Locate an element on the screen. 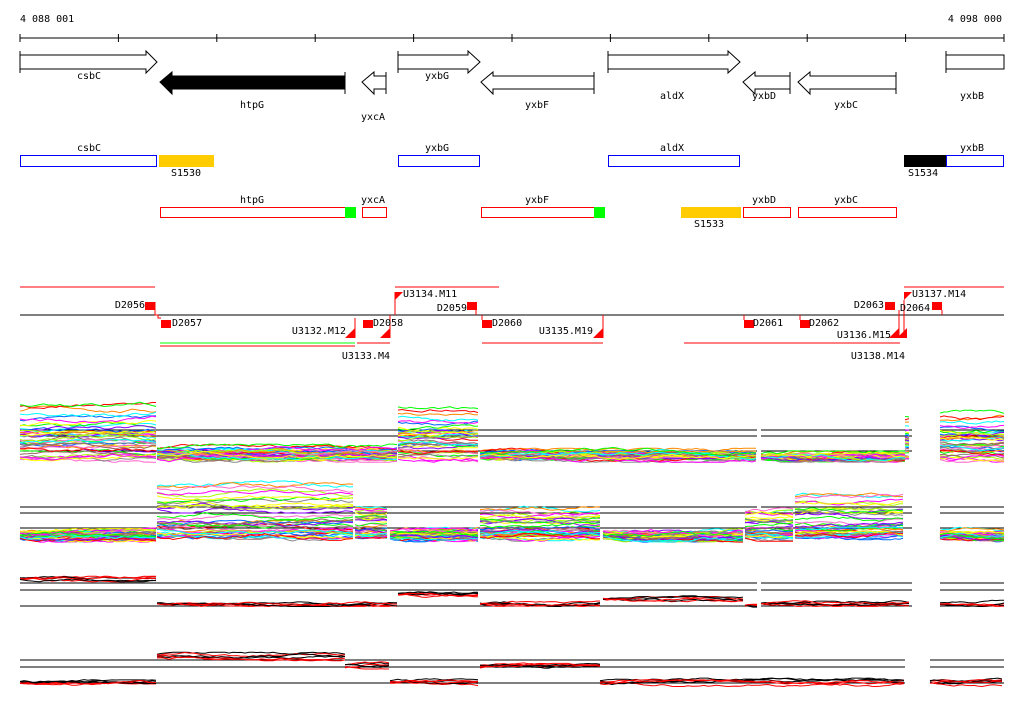 Image resolution: width=1024 pixels, height=714 pixels. annot-box-yxbB is located at coordinates (975, 161).